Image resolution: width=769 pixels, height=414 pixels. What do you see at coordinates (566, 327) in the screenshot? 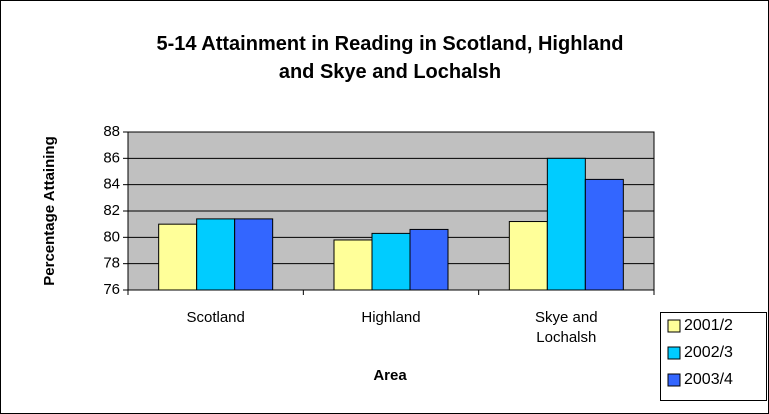
I see `x-tick-label: Skye and Lochalsh` at bounding box center [566, 327].